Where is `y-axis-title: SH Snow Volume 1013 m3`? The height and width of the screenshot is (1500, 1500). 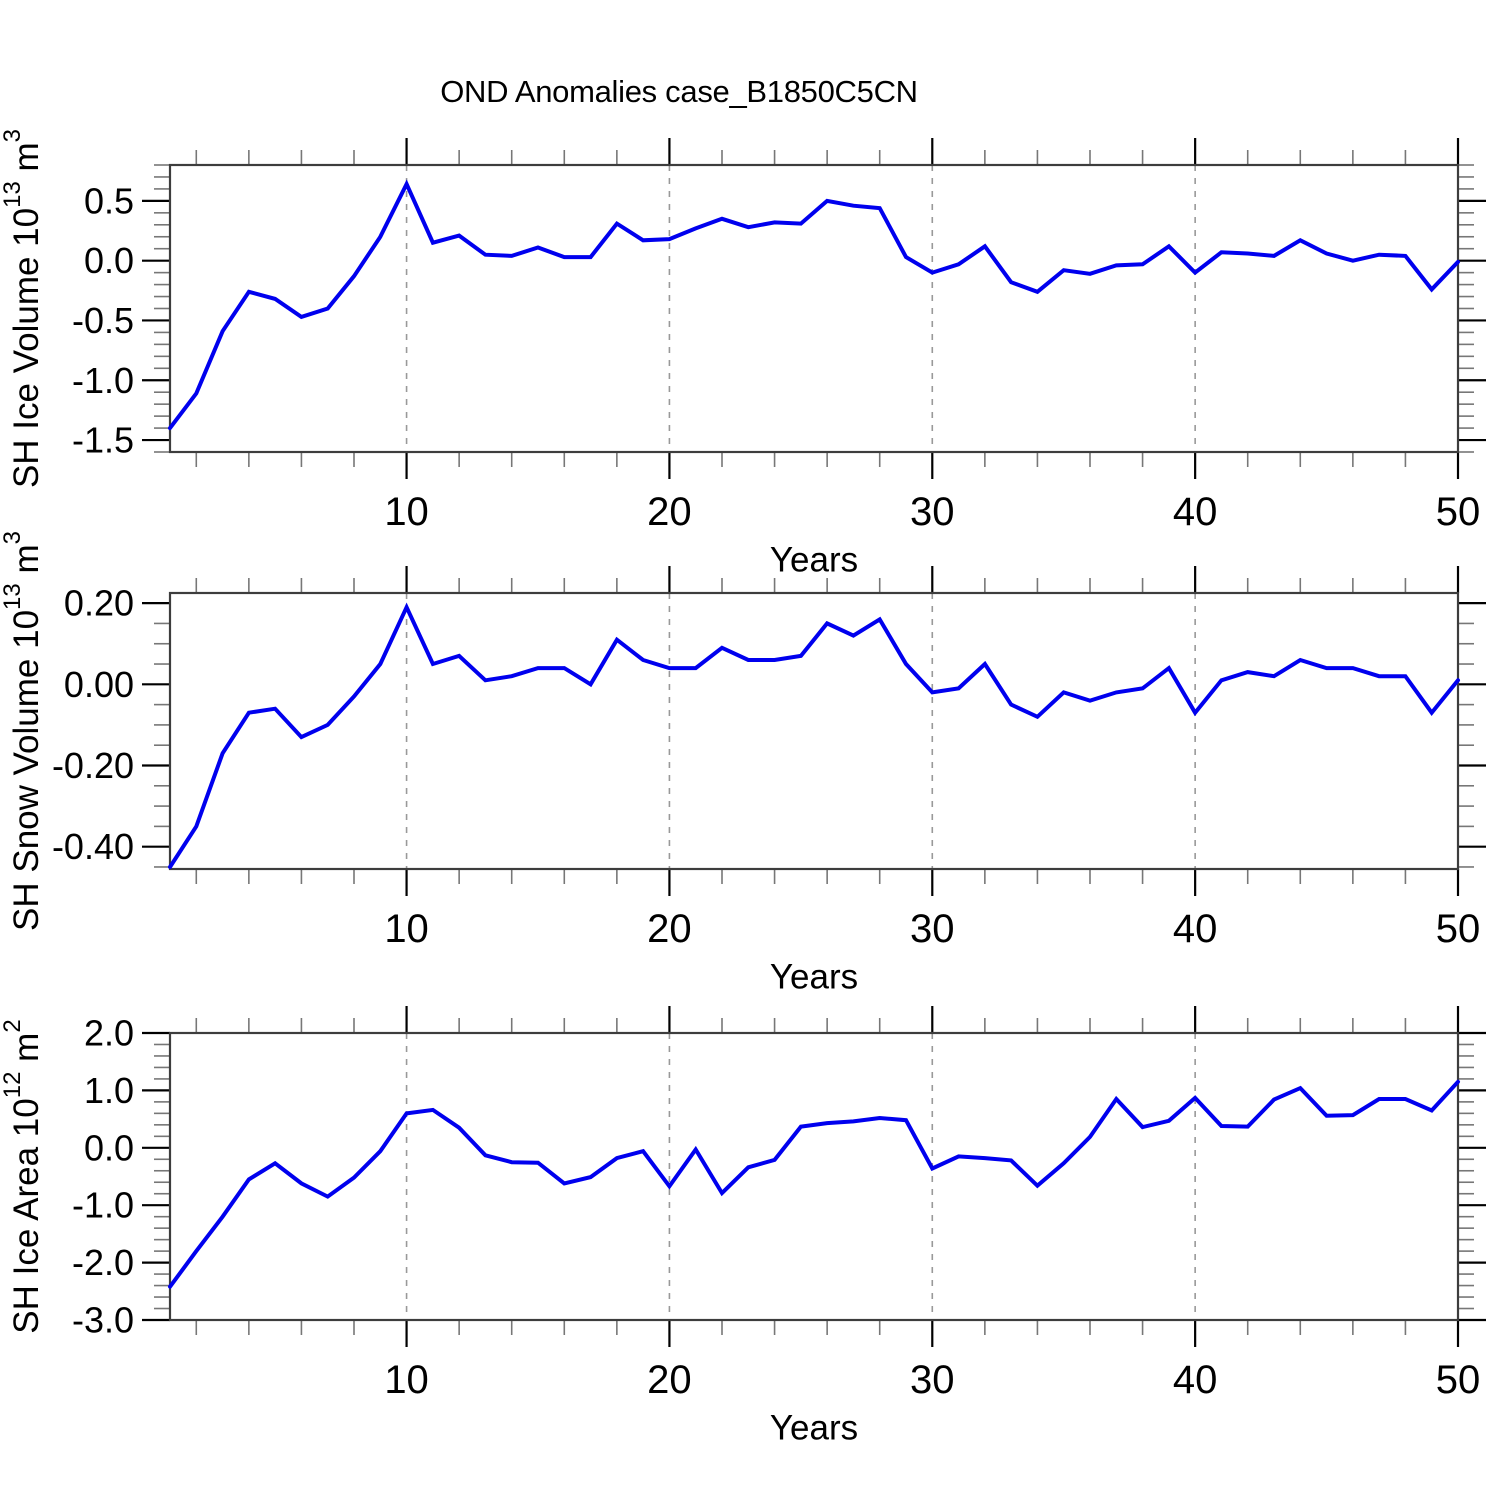 y-axis-title: SH Snow Volume 1013 m3 is located at coordinates (23, 731).